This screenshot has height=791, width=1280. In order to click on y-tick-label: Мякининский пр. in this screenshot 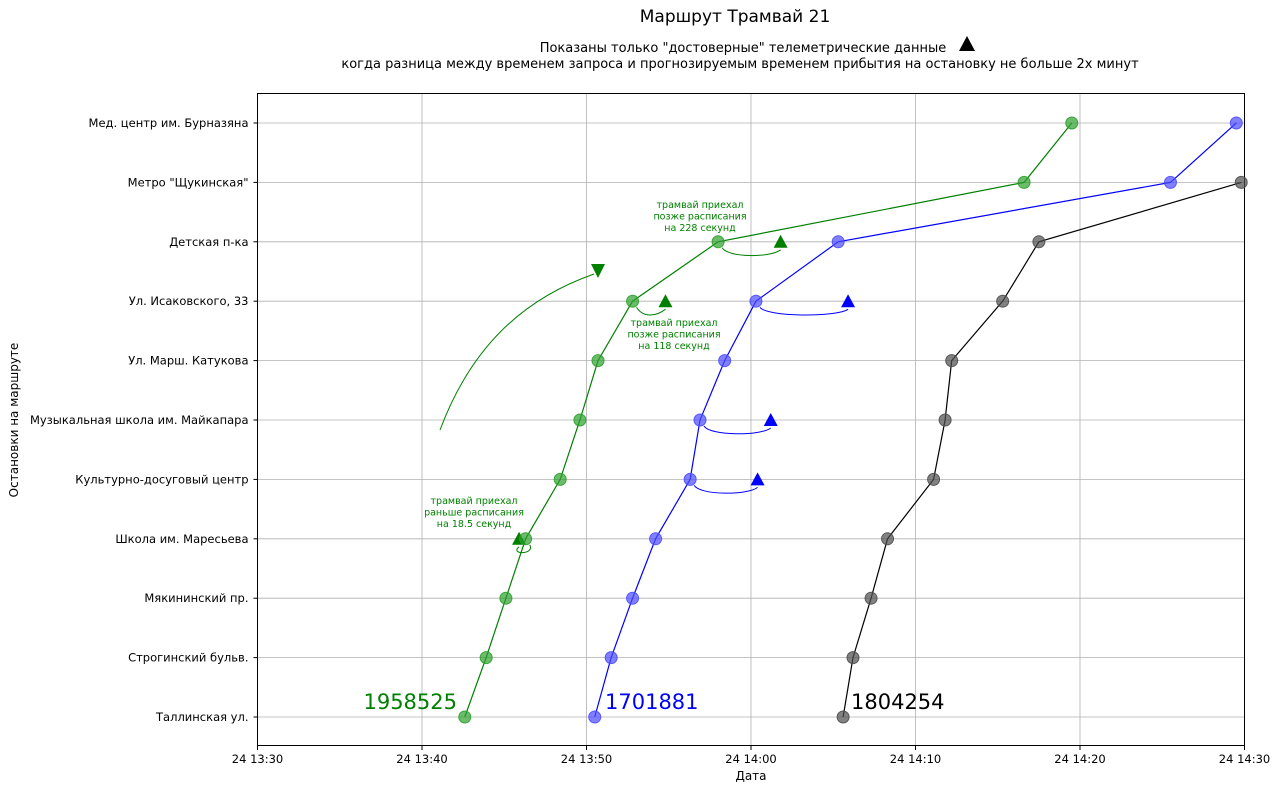, I will do `click(196, 598)`.